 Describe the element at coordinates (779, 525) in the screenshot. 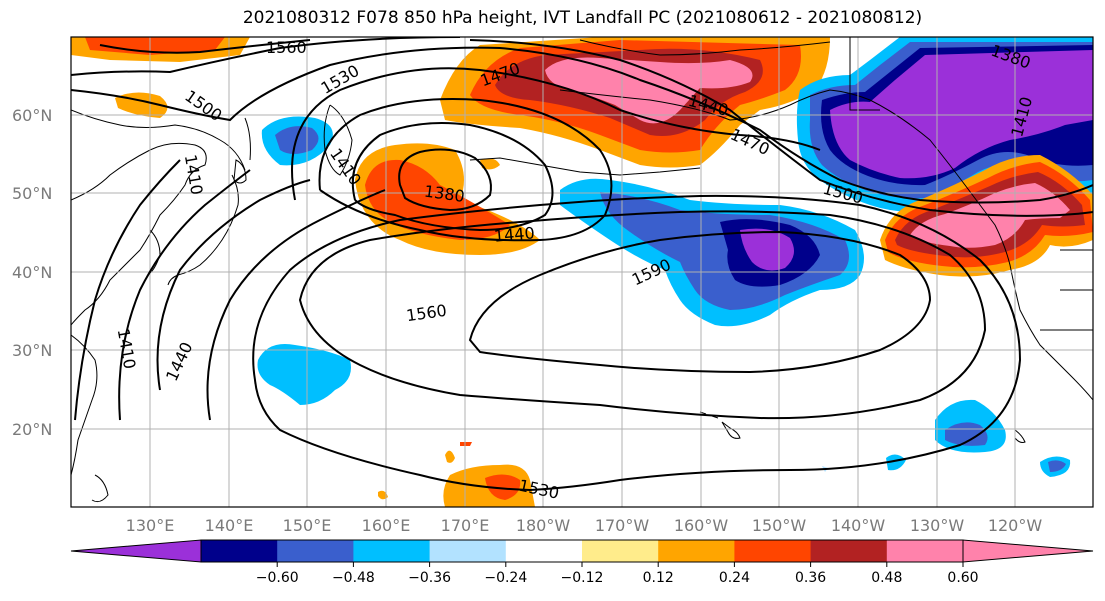

I see `lon-label: 150°W` at that location.